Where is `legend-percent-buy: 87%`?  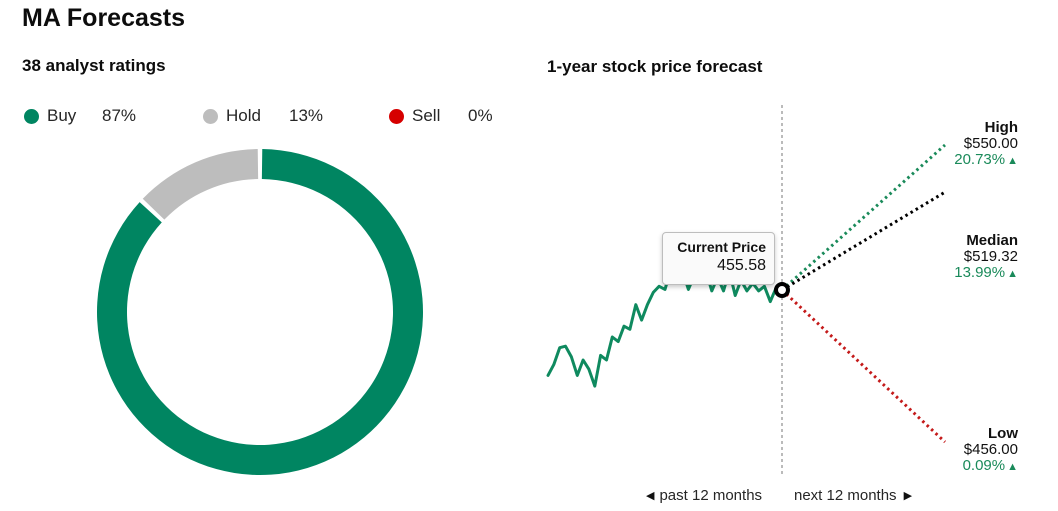 legend-percent-buy: 87% is located at coordinates (119, 115).